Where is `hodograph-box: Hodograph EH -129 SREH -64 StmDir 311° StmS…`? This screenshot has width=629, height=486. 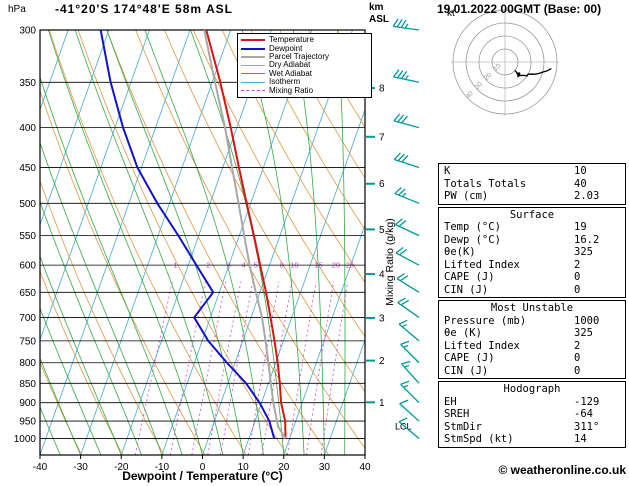
hodograph-box: Hodograph EH -129 SREH -64 StmDir 311° StmS… is located at coordinates (532, 414).